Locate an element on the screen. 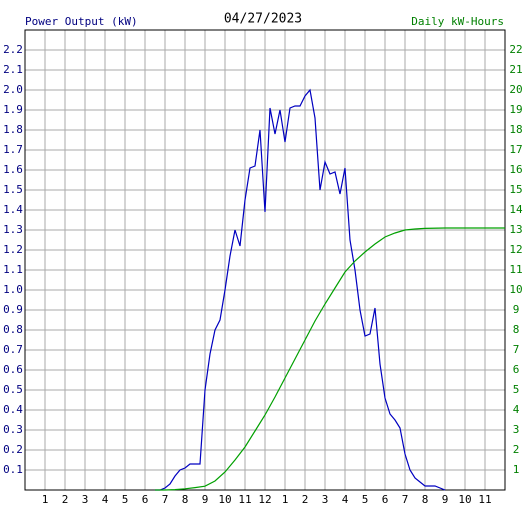 The image size is (527, 514). y2-tick-label: 6 is located at coordinates (516, 369).